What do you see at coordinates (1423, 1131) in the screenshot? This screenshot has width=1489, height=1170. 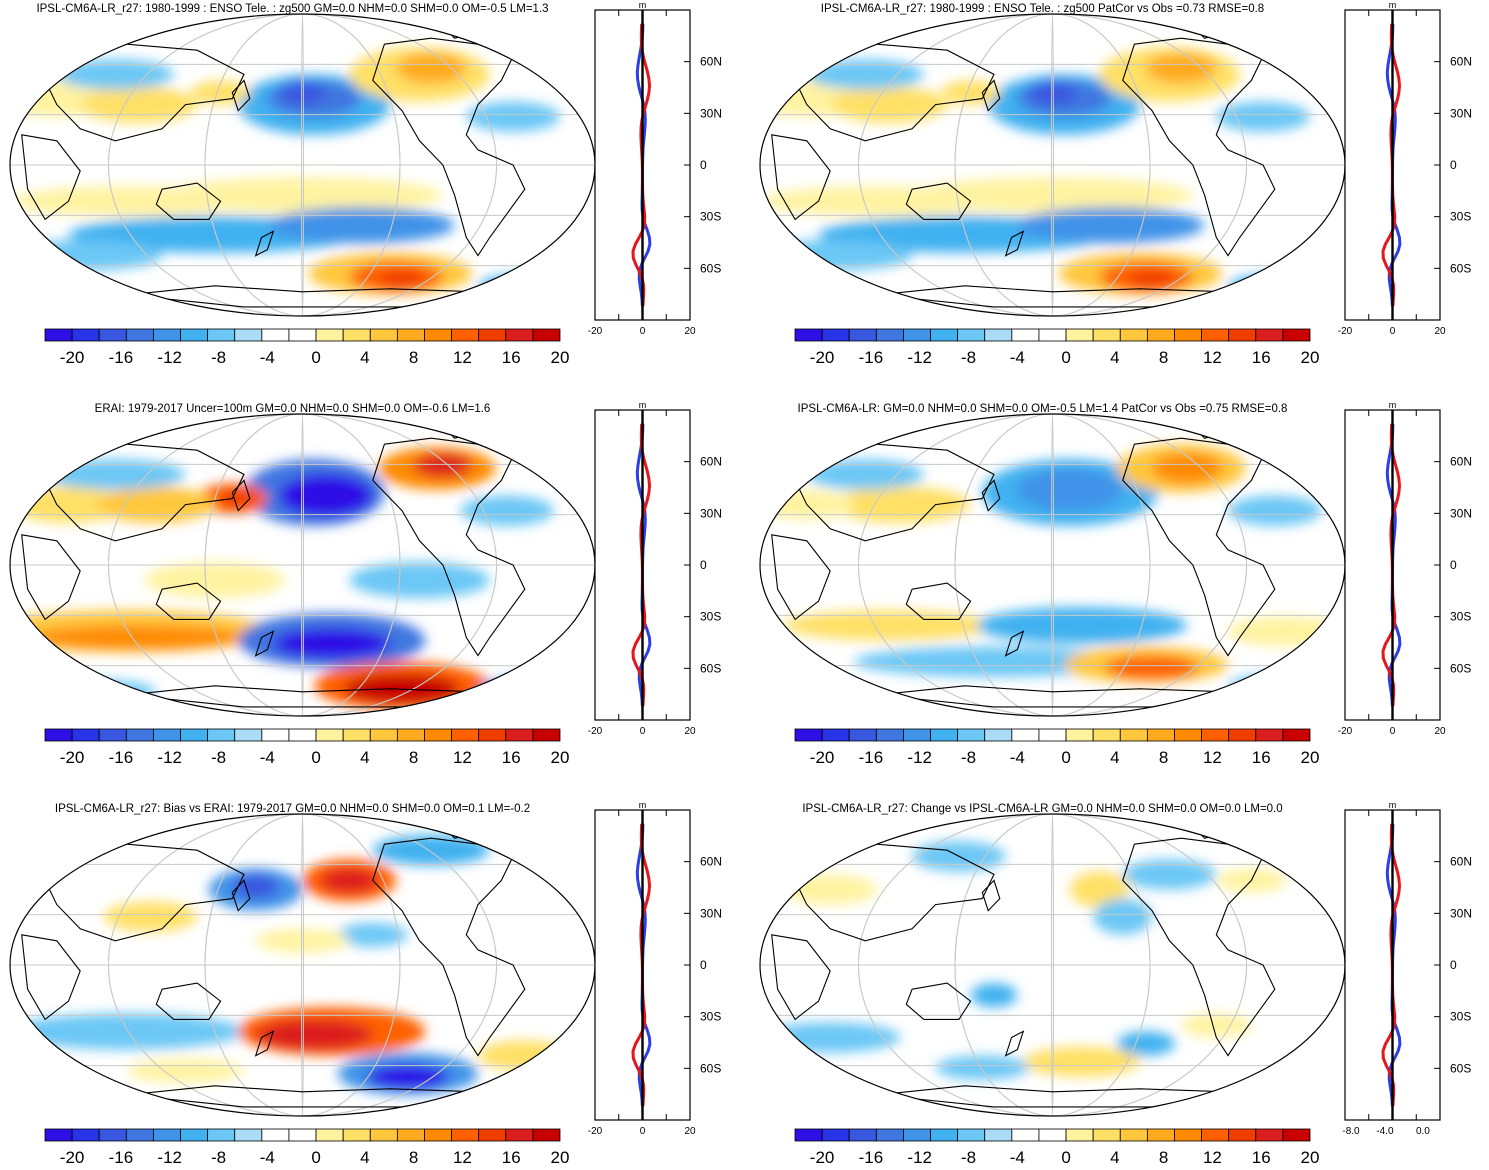 I see `profile-tick-label: 0.0` at bounding box center [1423, 1131].